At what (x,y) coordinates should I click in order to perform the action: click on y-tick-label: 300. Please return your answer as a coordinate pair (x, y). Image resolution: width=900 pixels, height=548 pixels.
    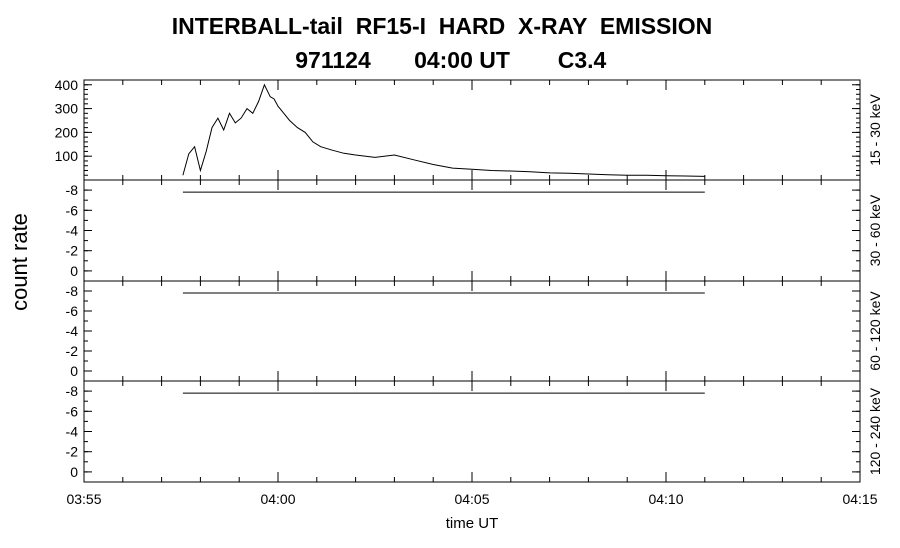
    Looking at the image, I should click on (67, 109).